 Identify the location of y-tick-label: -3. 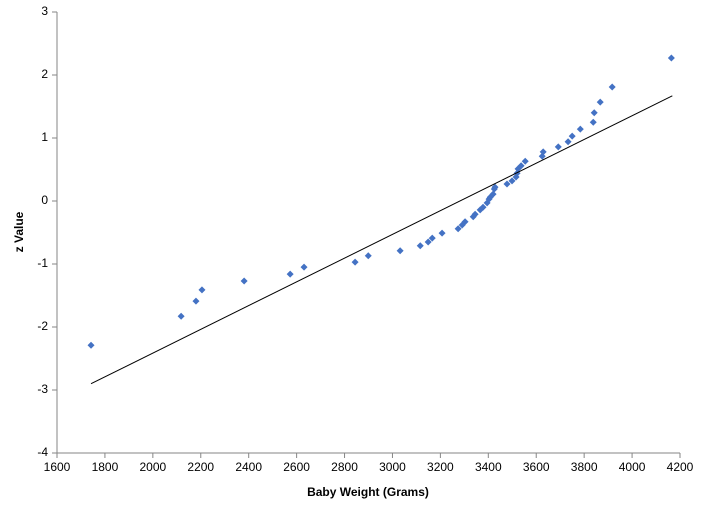
(42, 389).